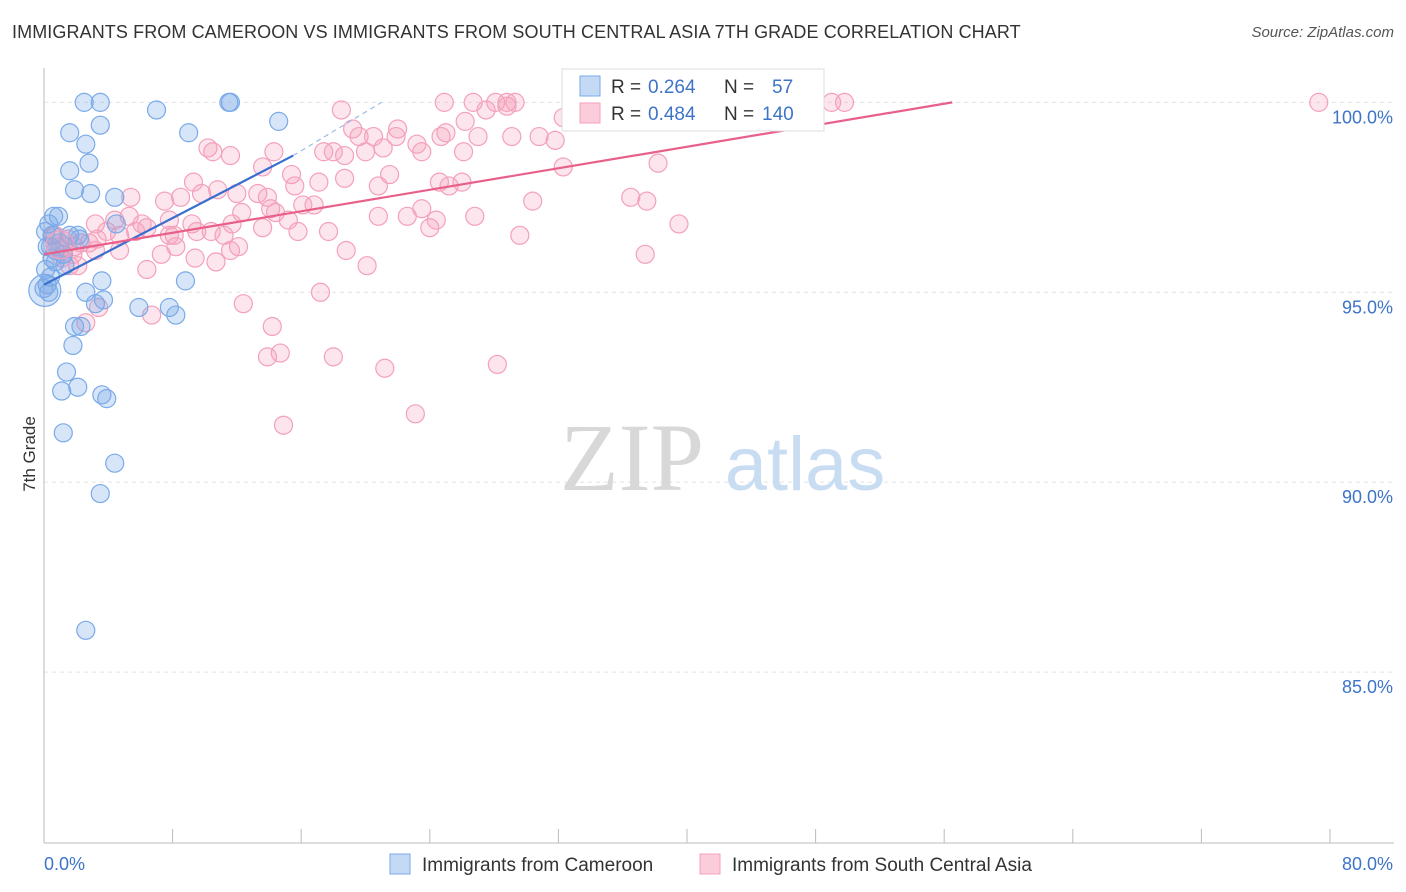 The height and width of the screenshot is (892, 1406). Describe the element at coordinates (882, 865) in the screenshot. I see `legend-south-central-asia-label: Immigrants from South Central Asia` at that location.